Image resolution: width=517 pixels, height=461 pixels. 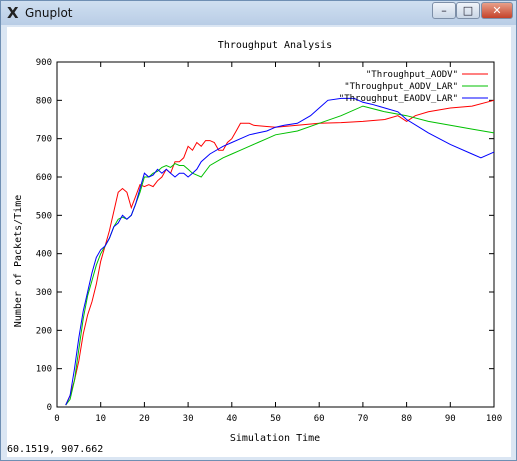 I want to click on close-button: ✕, so click(x=497, y=10).